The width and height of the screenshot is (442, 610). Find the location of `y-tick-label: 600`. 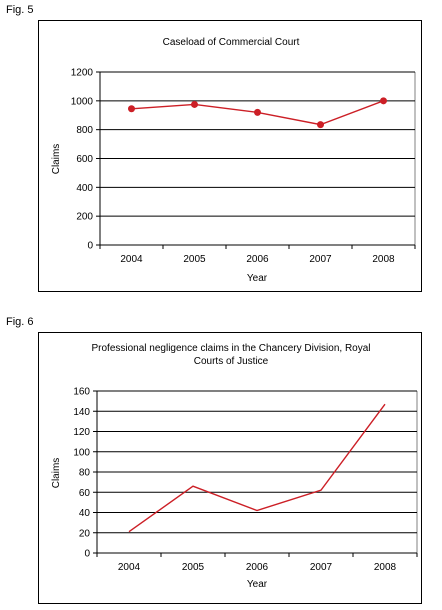

y-tick-label: 600 is located at coordinates (84, 159).